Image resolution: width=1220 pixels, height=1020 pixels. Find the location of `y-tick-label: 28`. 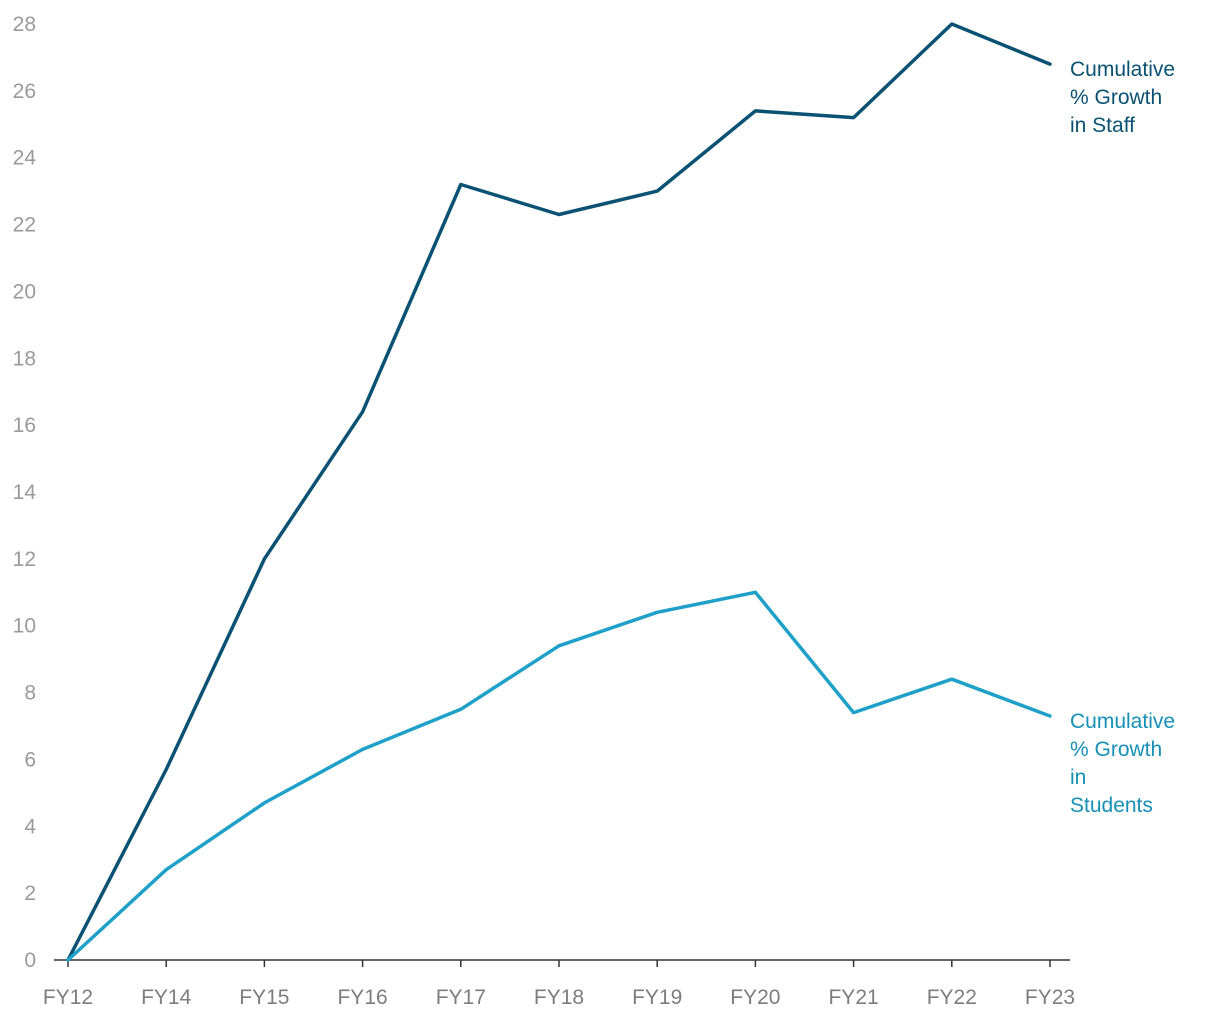

y-tick-label: 28 is located at coordinates (24, 24).